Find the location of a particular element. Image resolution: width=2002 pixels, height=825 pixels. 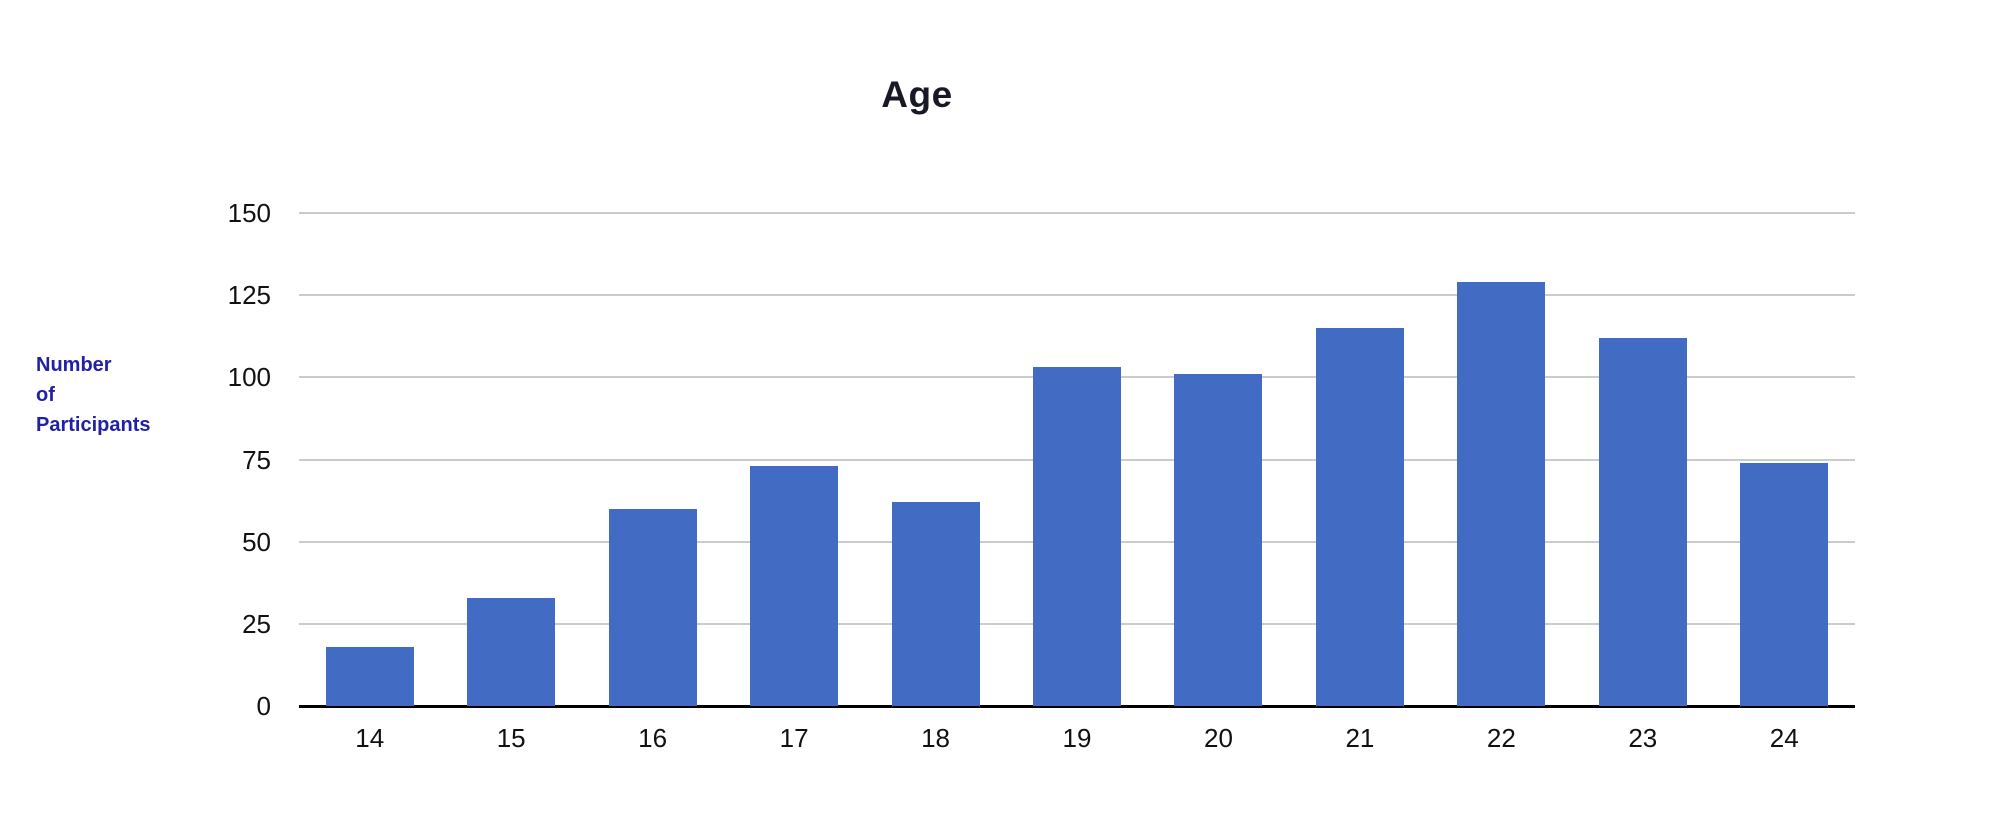

x-tick-label-22: 22 is located at coordinates (1501, 738).